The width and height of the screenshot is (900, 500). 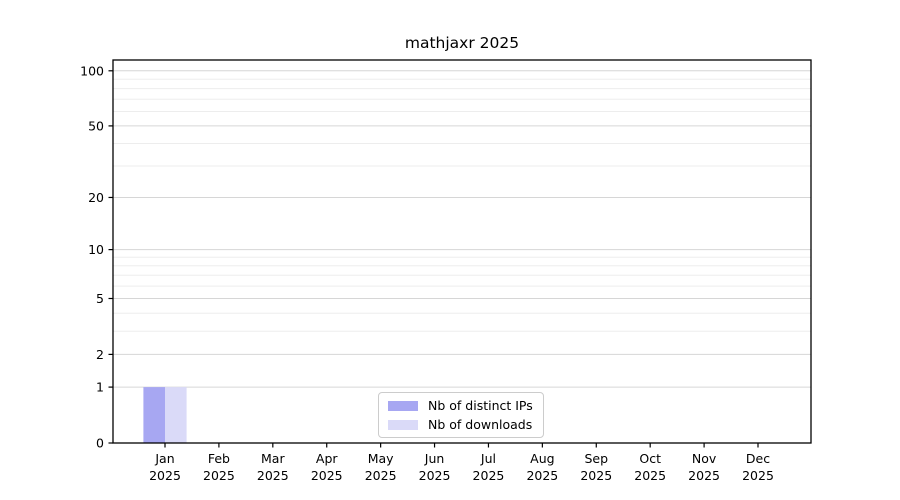 What do you see at coordinates (596, 458) in the screenshot?
I see `x-tick-label-month: Sep` at bounding box center [596, 458].